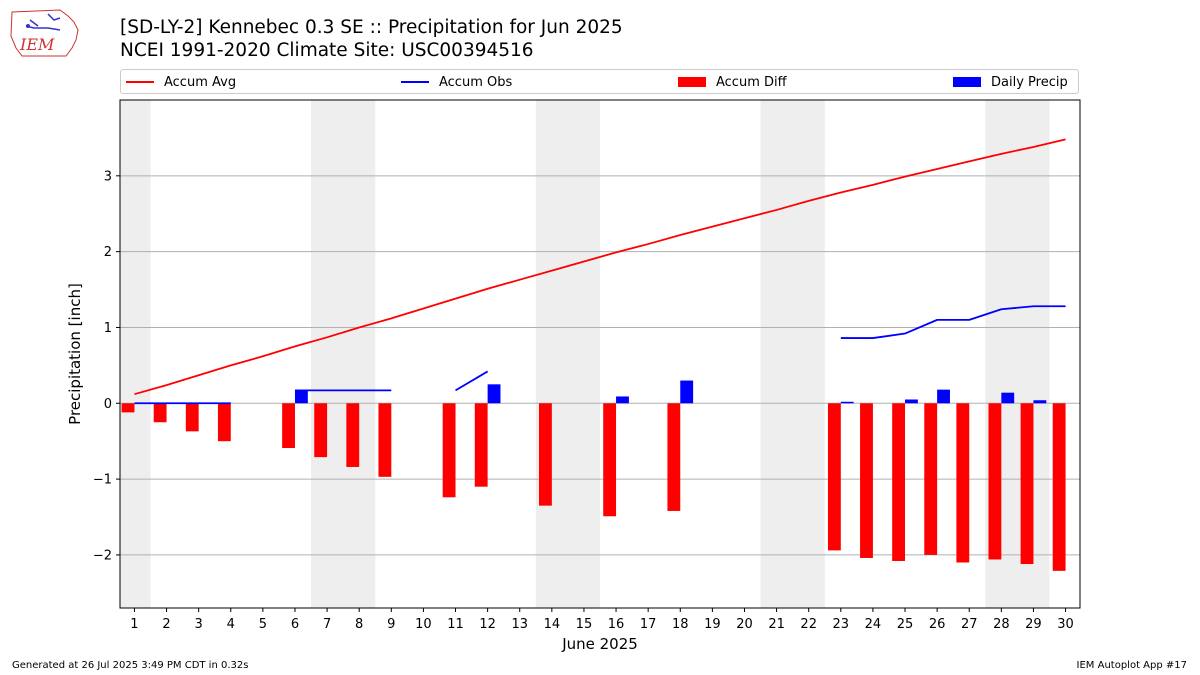  I want to click on logo-text: IEM, so click(37, 44).